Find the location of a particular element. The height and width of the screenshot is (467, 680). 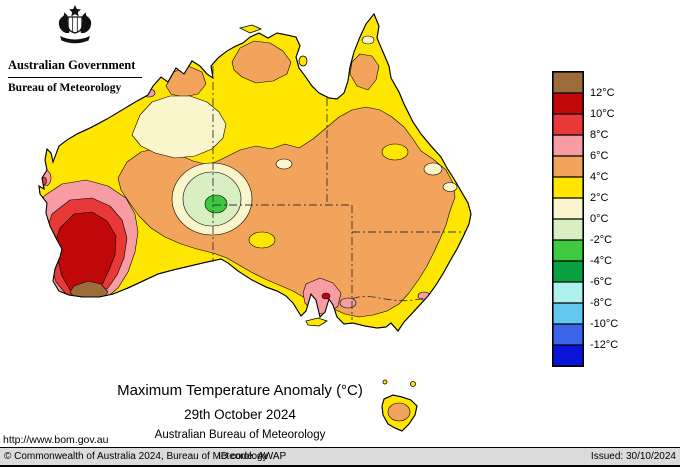

legend-label: -4°C is located at coordinates (601, 261).